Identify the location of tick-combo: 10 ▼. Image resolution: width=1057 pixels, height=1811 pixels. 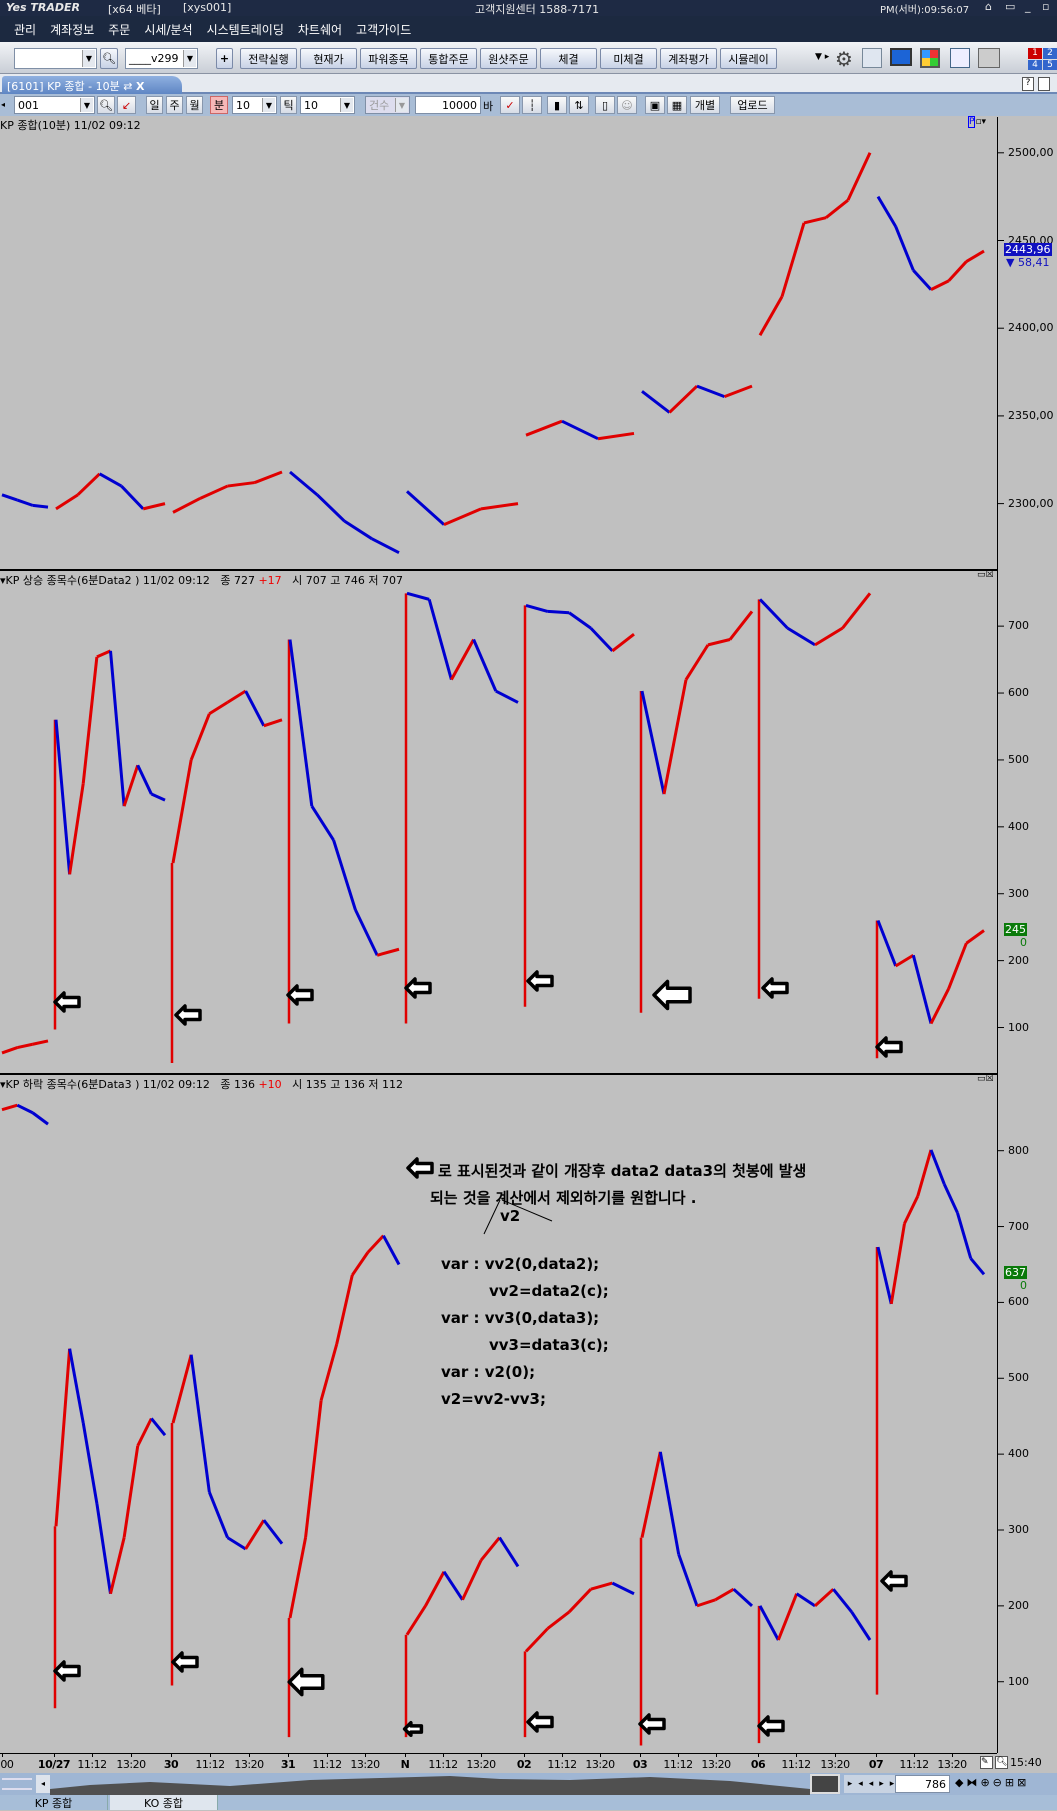
(327, 105).